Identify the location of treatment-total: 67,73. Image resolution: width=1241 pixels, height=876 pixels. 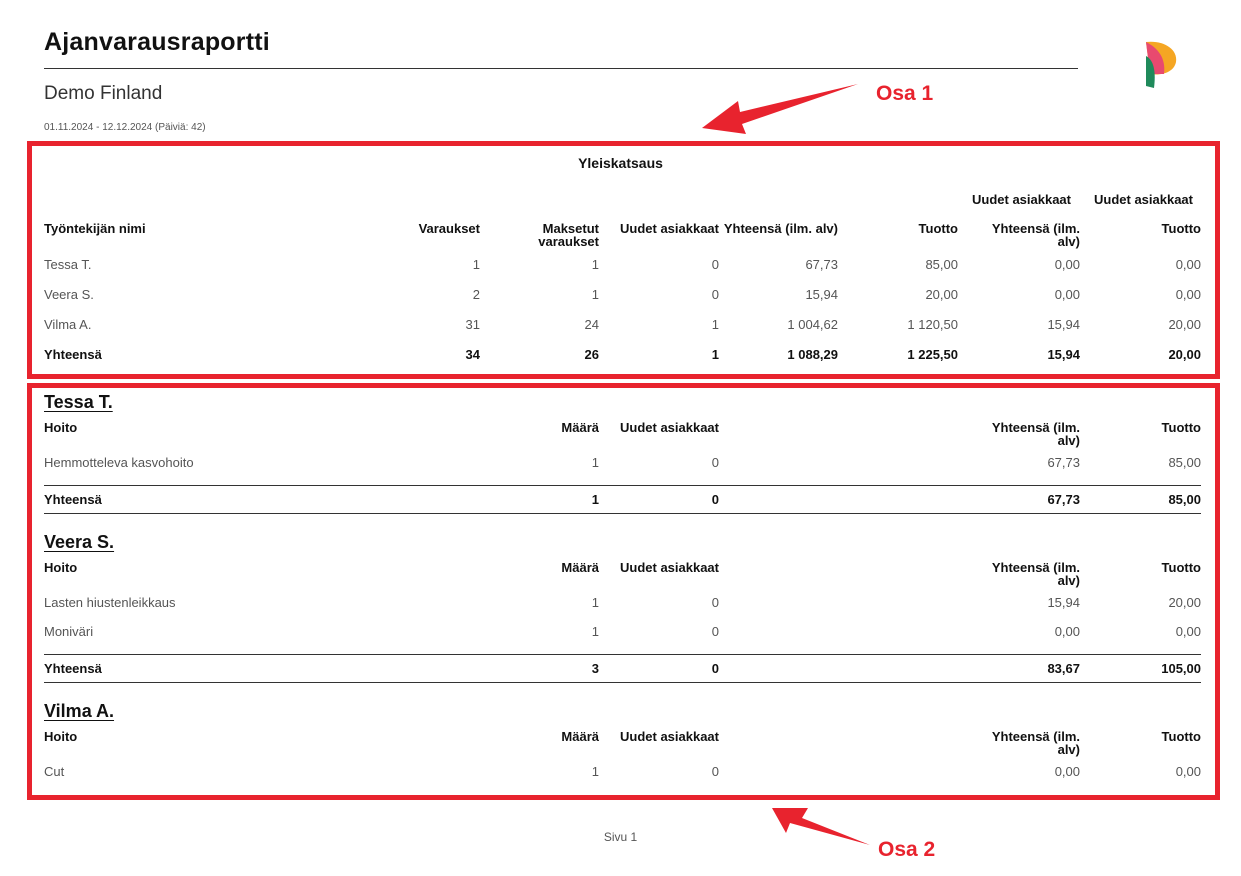
(1063, 462).